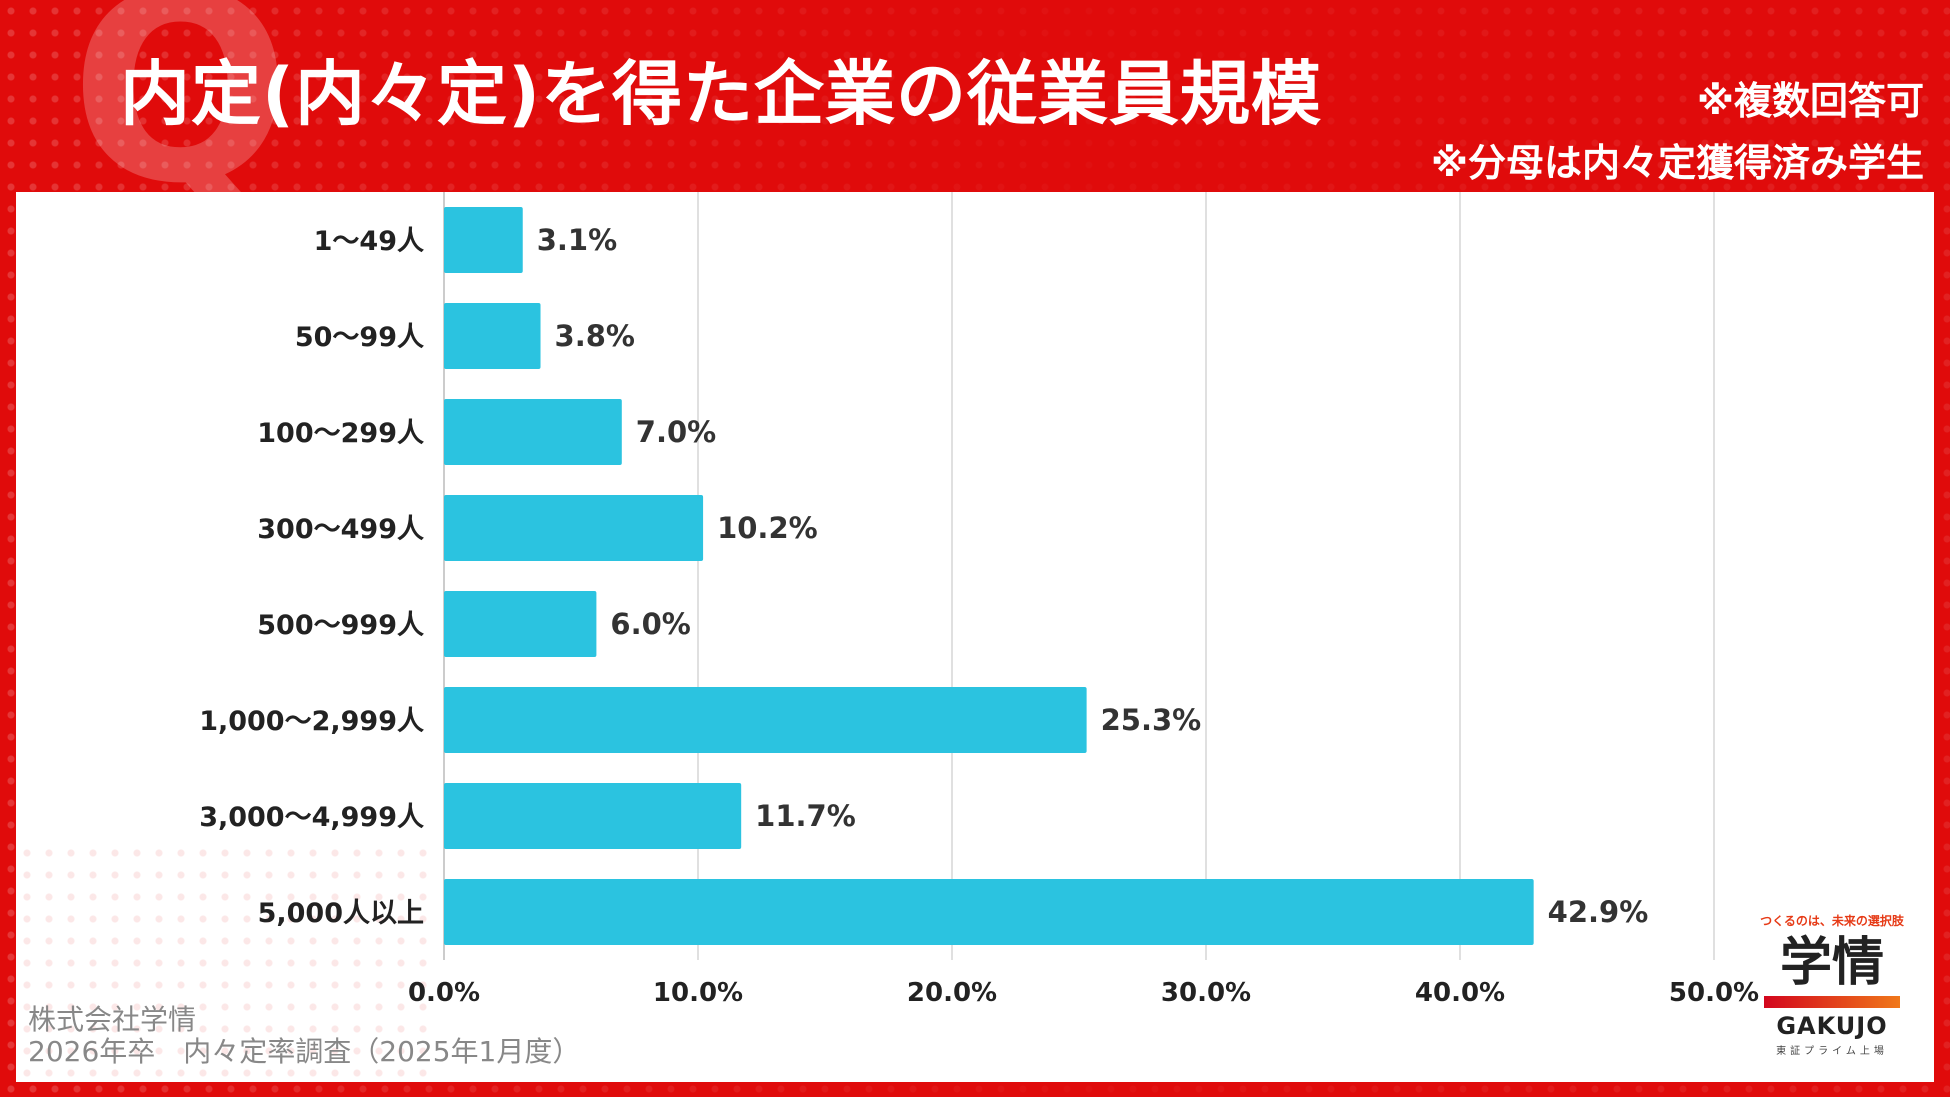  Describe the element at coordinates (340, 529) in the screenshot. I see `category-label: 300～499人` at that location.